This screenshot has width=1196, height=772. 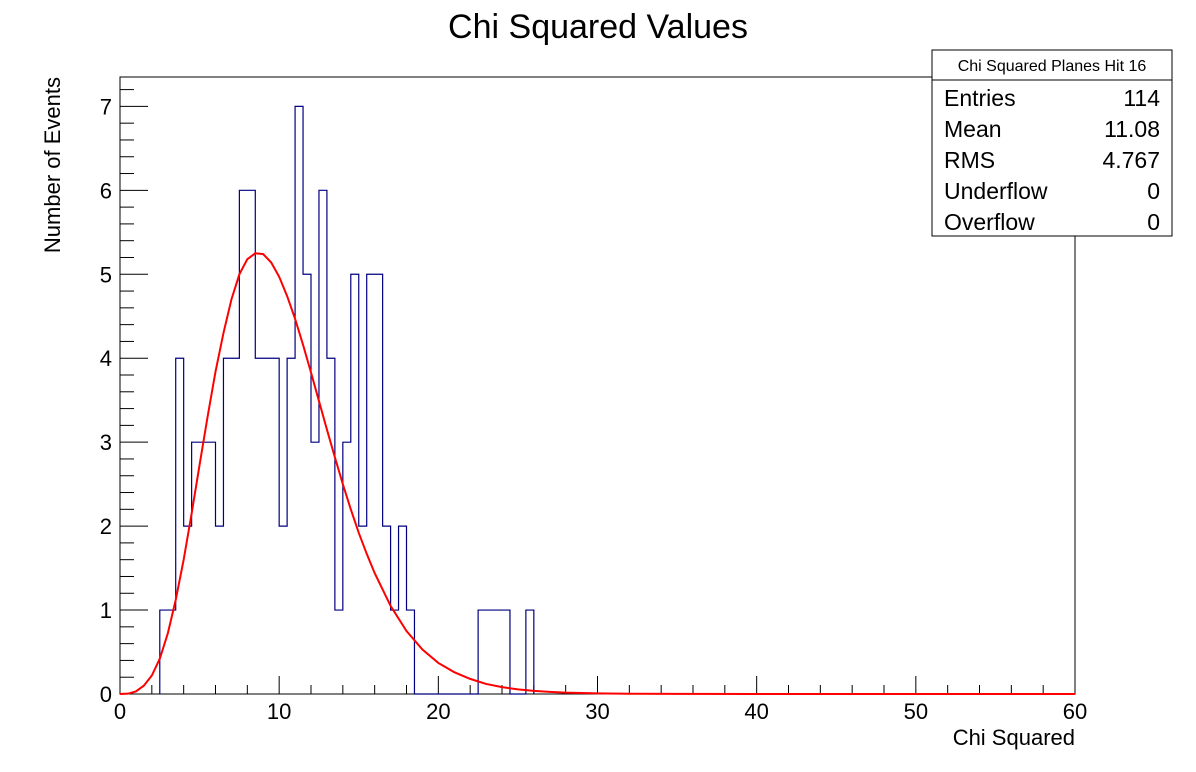 I want to click on x-tick-label: 20, so click(x=438, y=711).